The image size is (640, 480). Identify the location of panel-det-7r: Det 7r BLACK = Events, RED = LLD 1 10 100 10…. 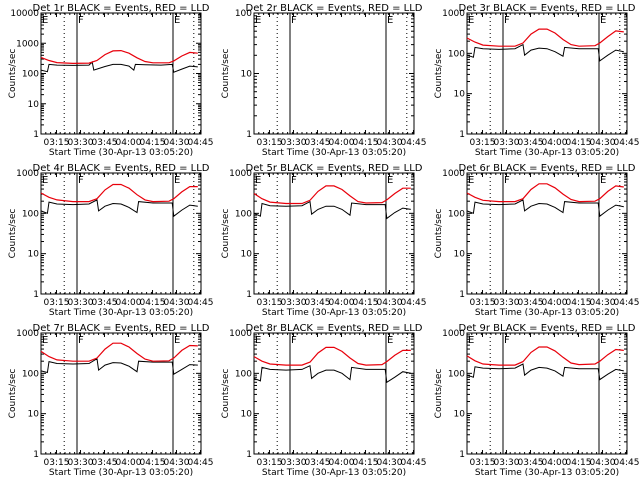
(110, 400).